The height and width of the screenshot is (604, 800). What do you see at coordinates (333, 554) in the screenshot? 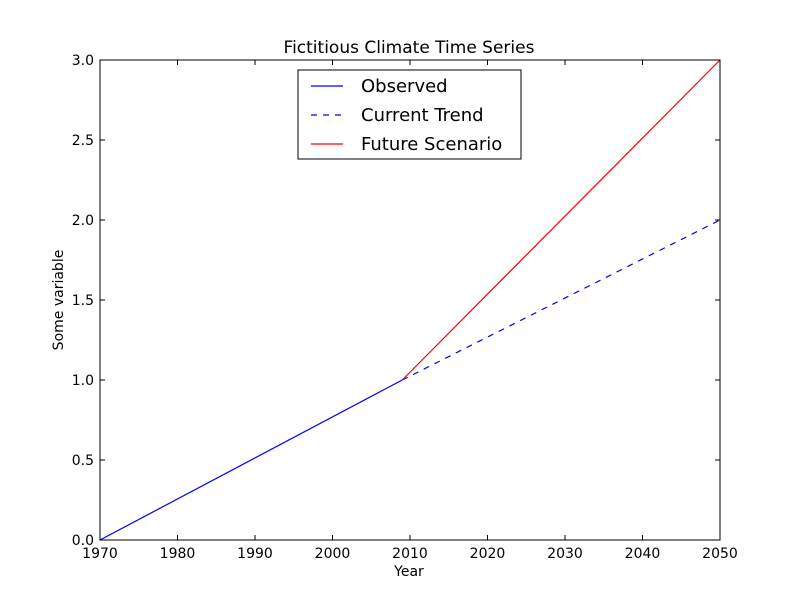
I see `x-tick-label: 2000` at bounding box center [333, 554].